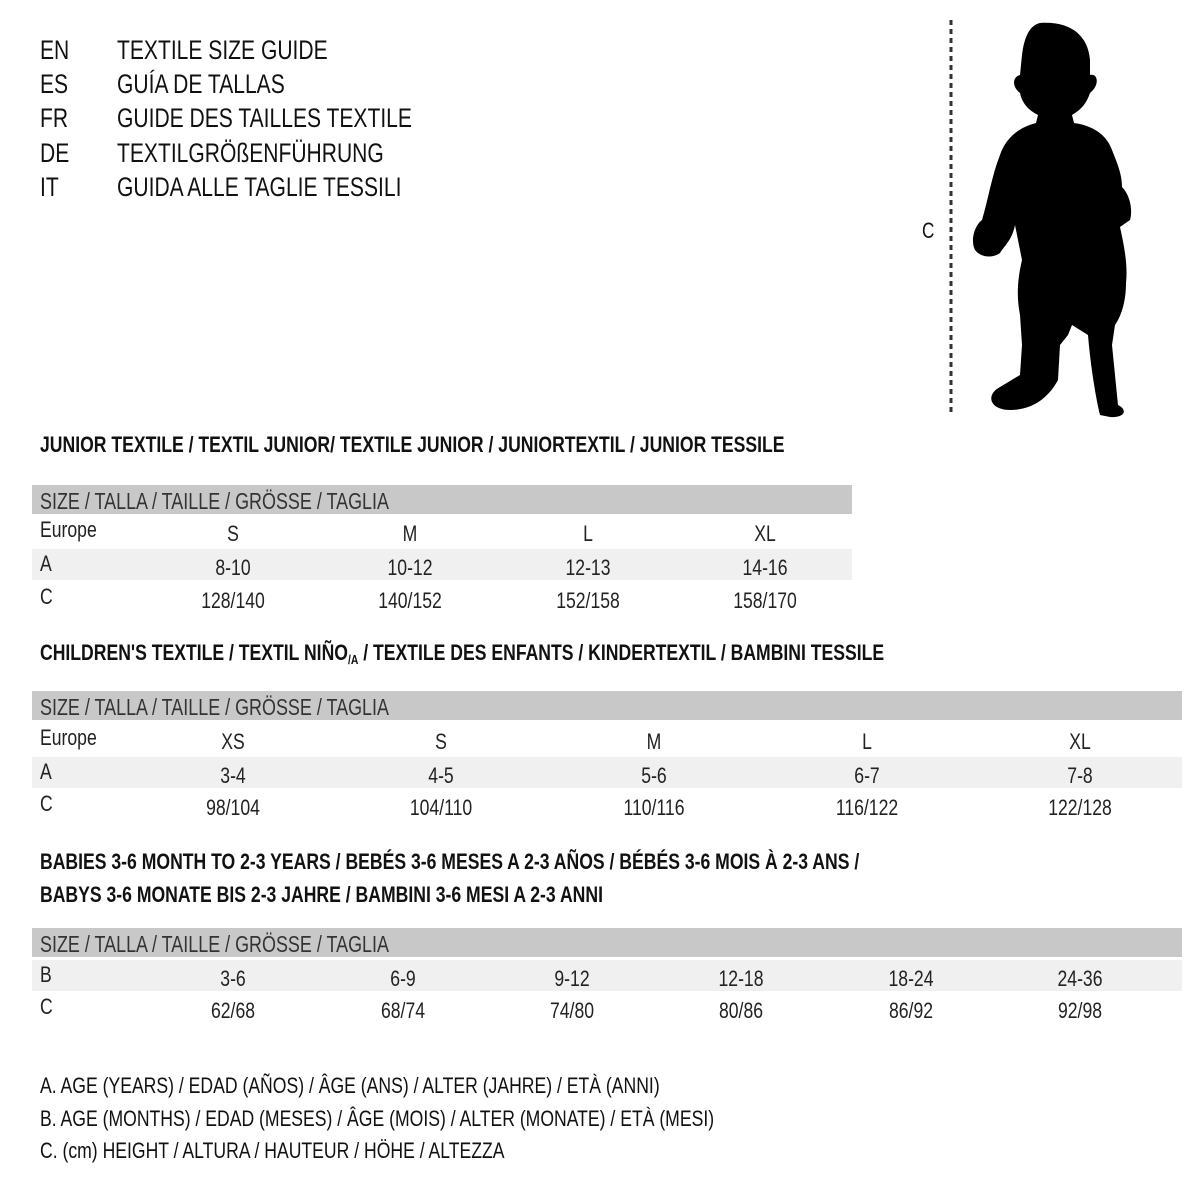 This screenshot has height=1200, width=1200. What do you see at coordinates (54, 84) in the screenshot?
I see `lang-code: ES` at bounding box center [54, 84].